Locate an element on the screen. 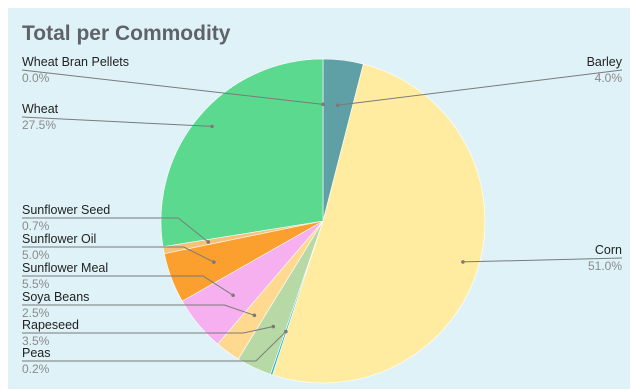 This screenshot has width=633, height=391. leader-line-barley is located at coordinates (480, 87).